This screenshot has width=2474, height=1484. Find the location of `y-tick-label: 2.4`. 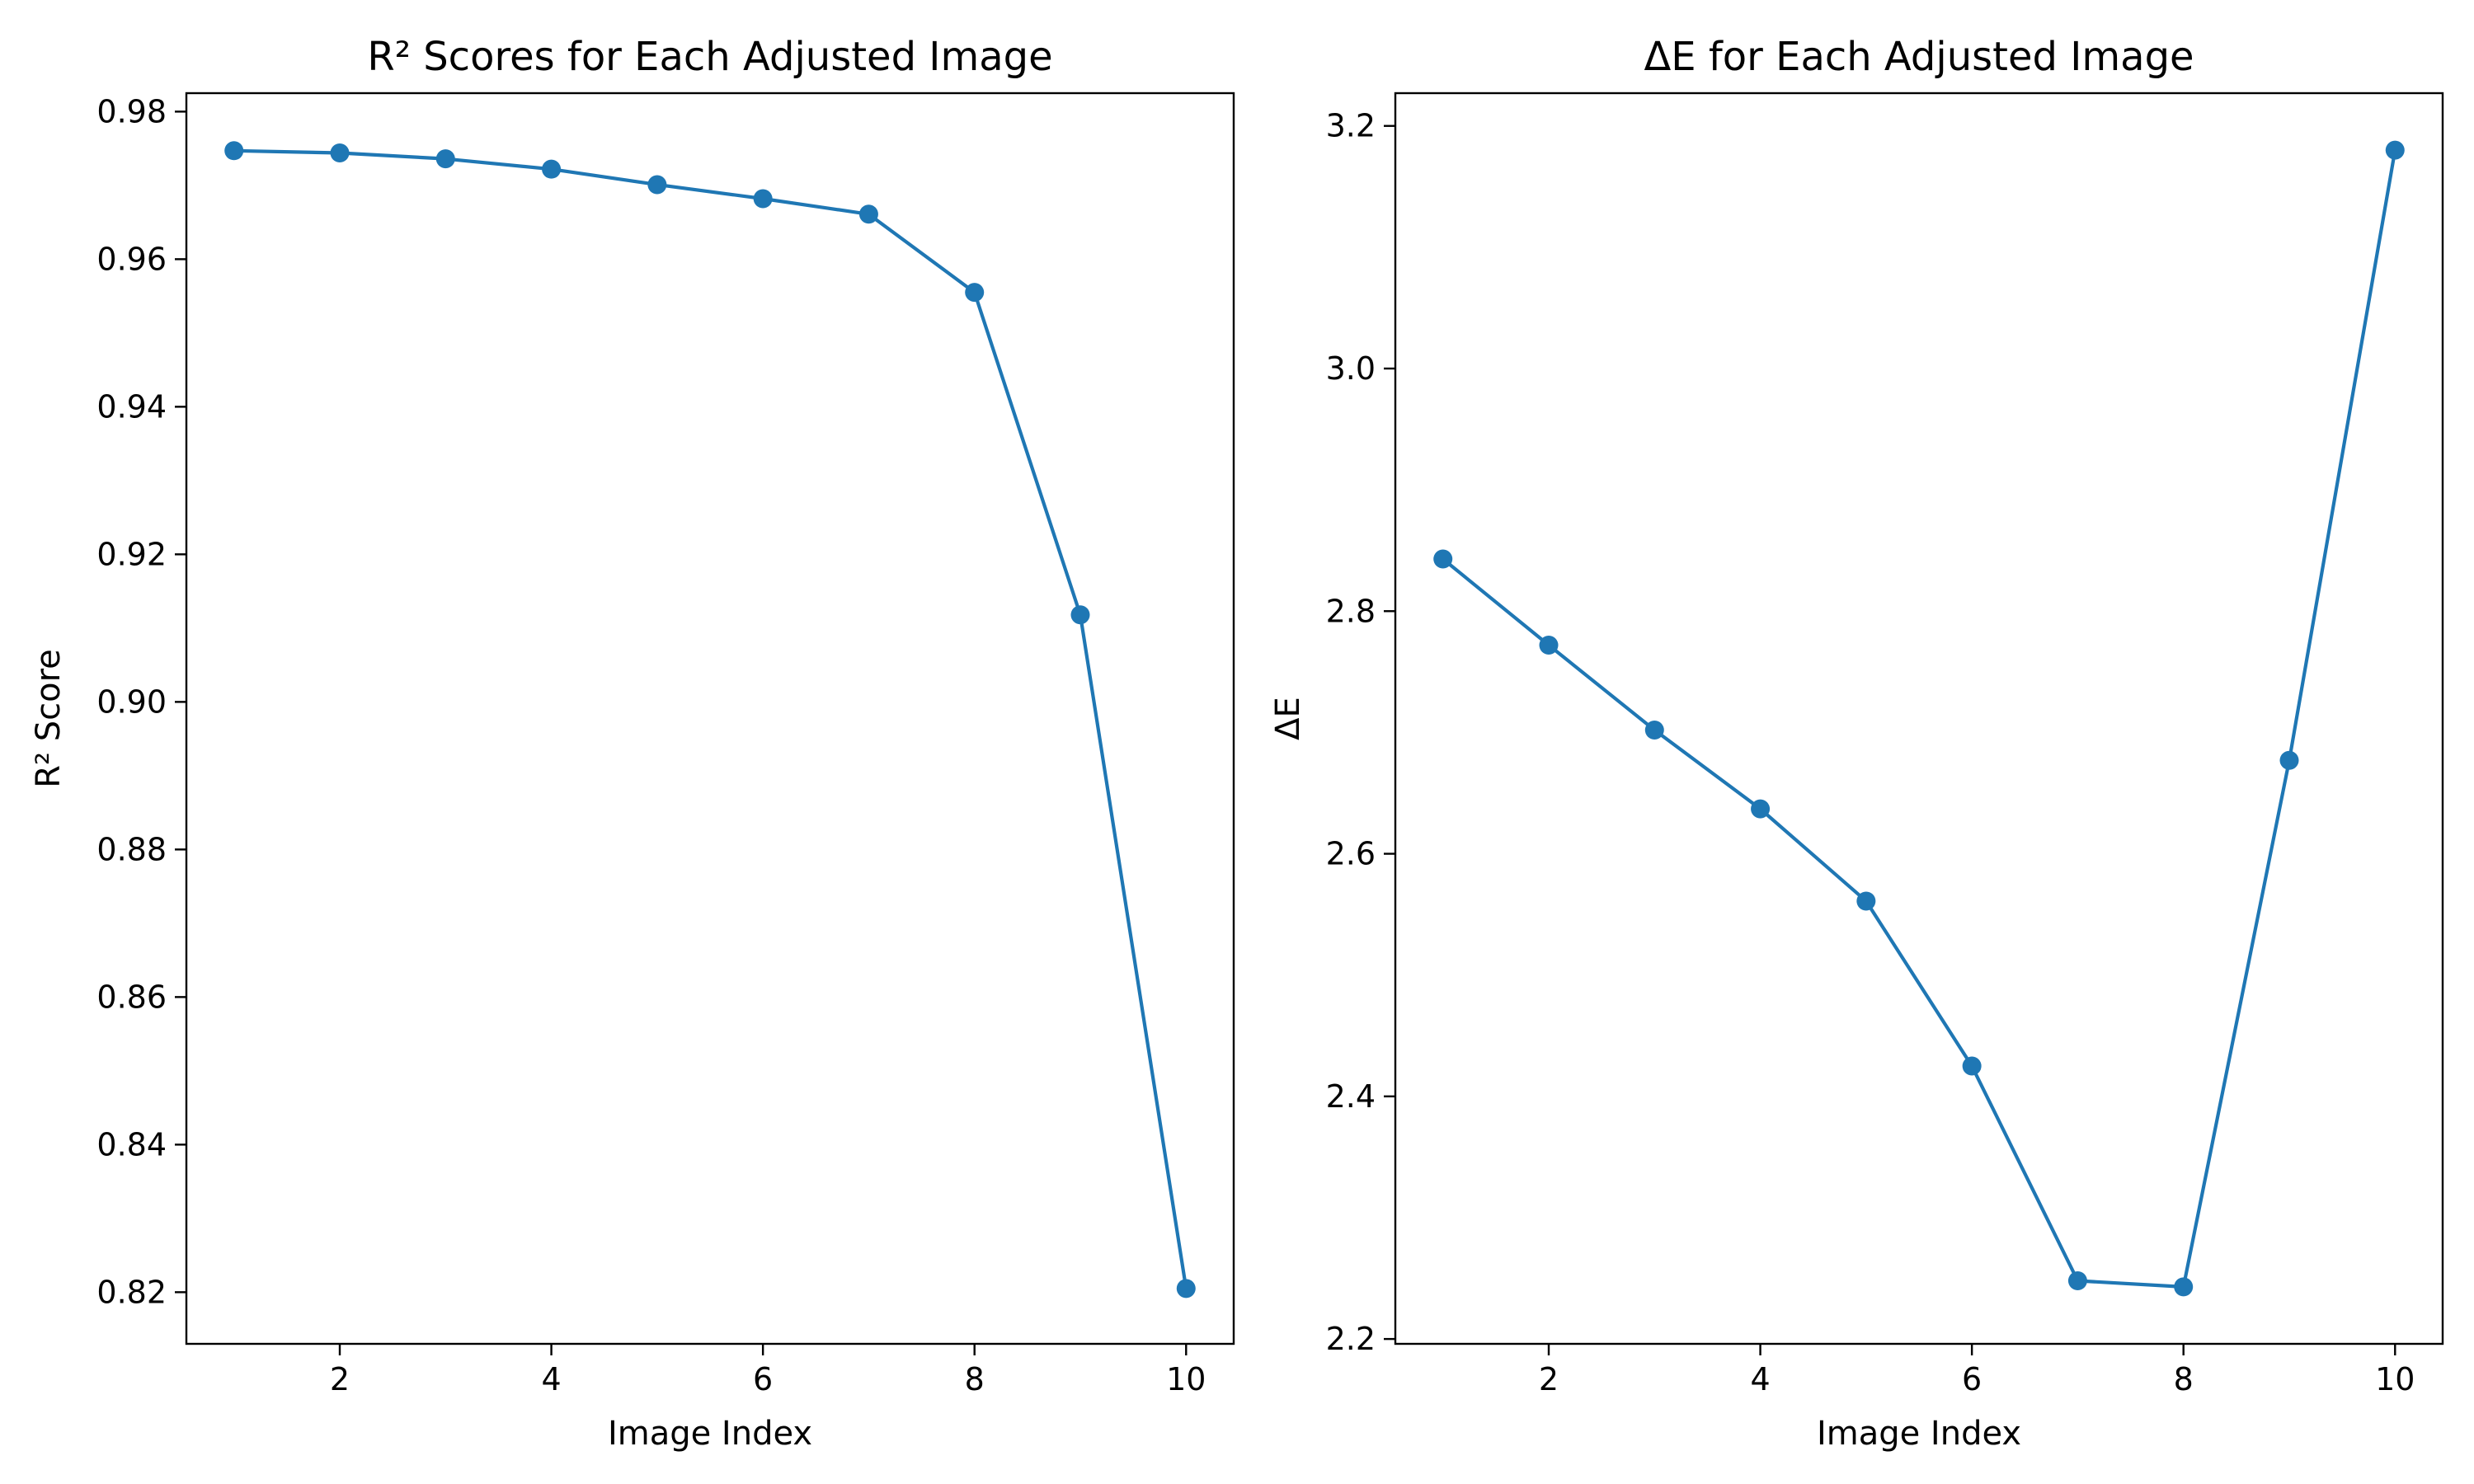

y-tick-label: 2.4 is located at coordinates (1351, 1096).